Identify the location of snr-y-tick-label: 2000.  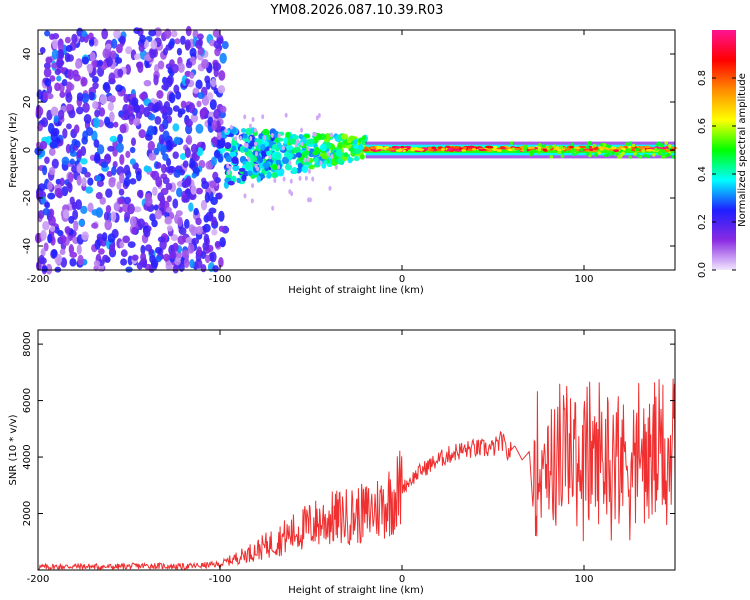
(27, 513).